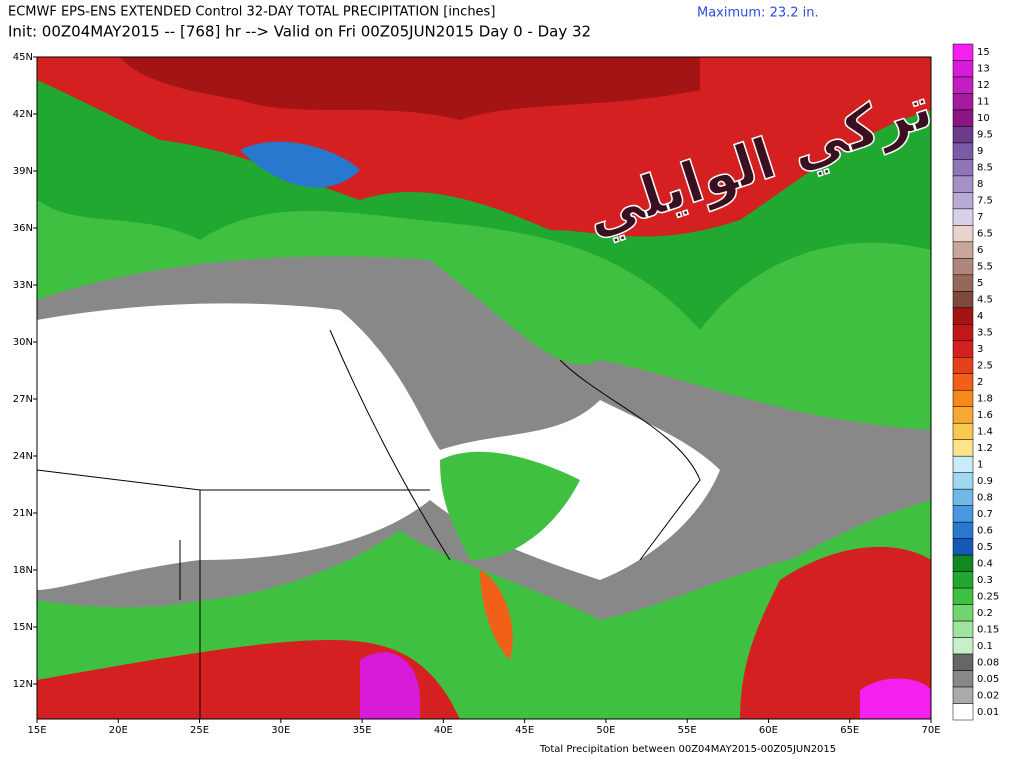 The width and height of the screenshot is (1024, 768). Describe the element at coordinates (605, 730) in the screenshot. I see `lon-label: 50E` at that location.